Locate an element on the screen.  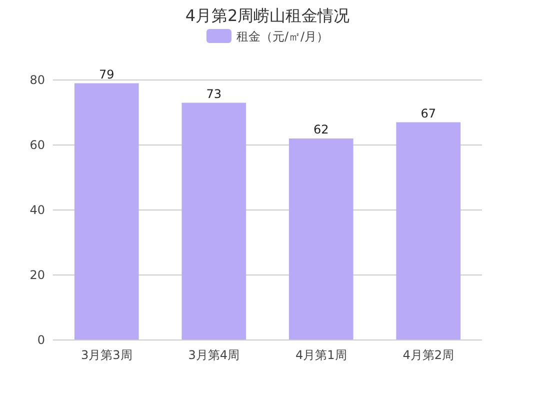
y-tick-label: 40 is located at coordinates (37, 210).